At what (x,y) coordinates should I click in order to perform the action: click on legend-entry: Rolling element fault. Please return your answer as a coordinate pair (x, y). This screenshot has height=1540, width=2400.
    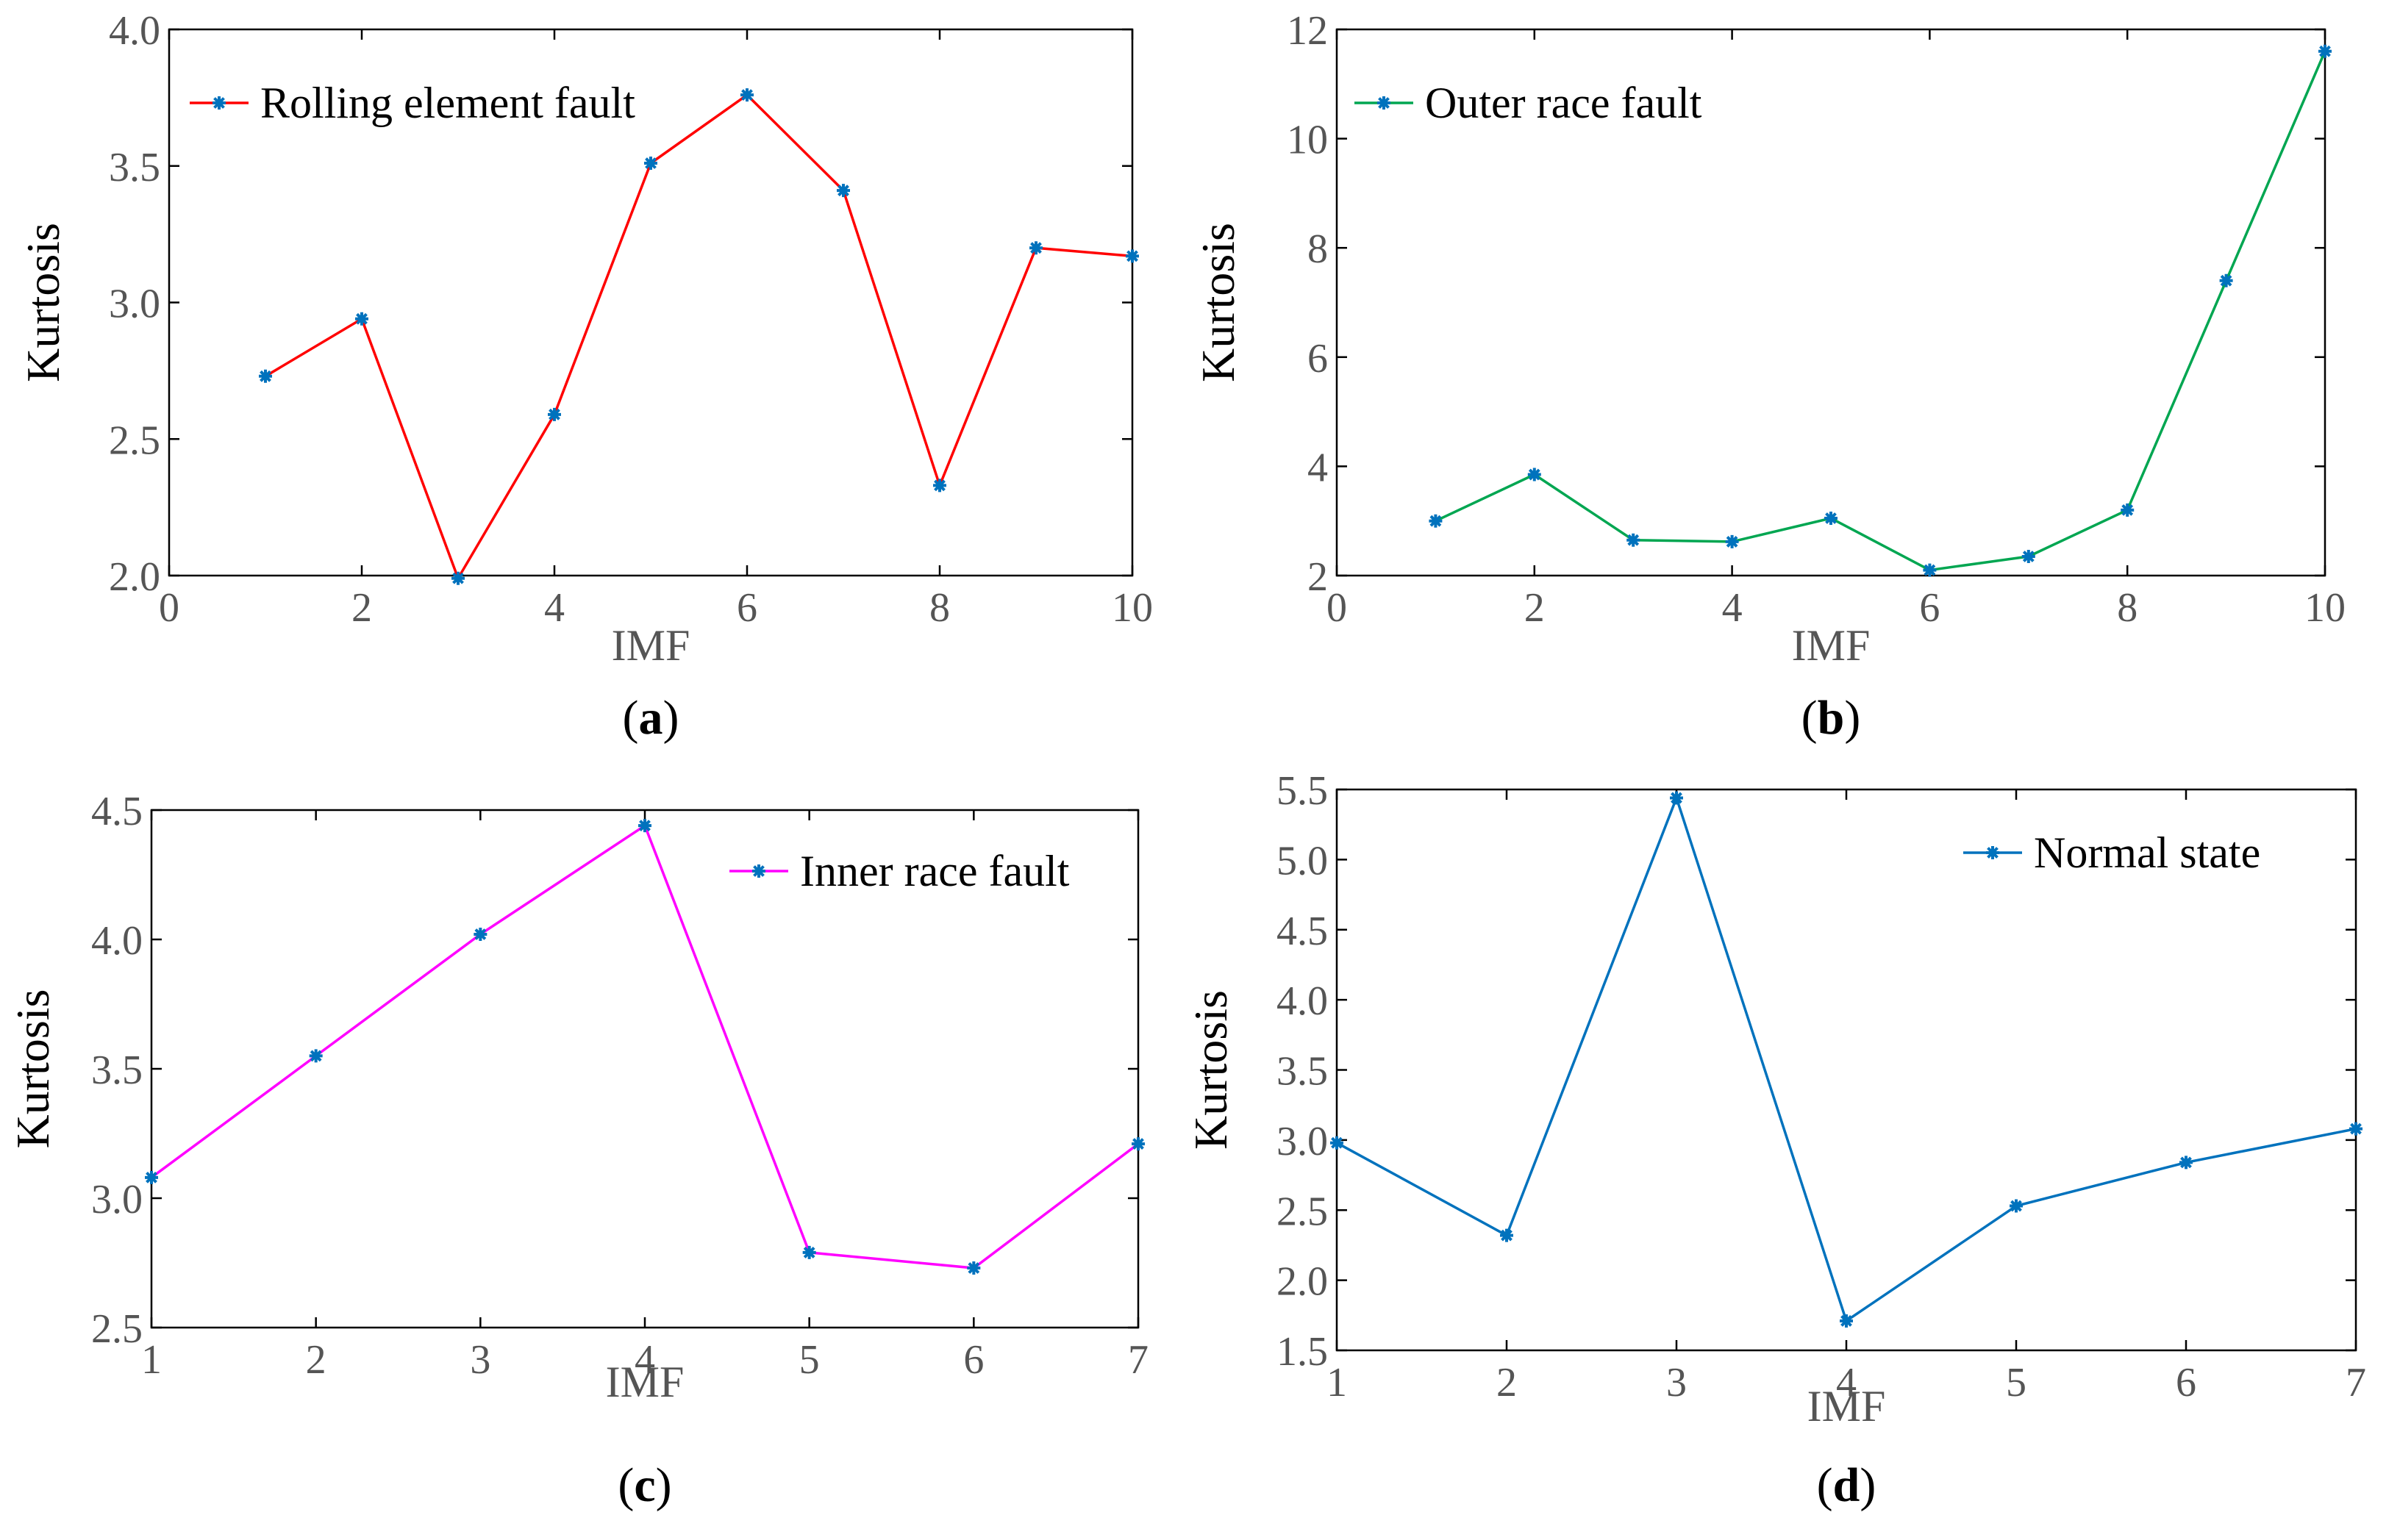
    Looking at the image, I should click on (413, 103).